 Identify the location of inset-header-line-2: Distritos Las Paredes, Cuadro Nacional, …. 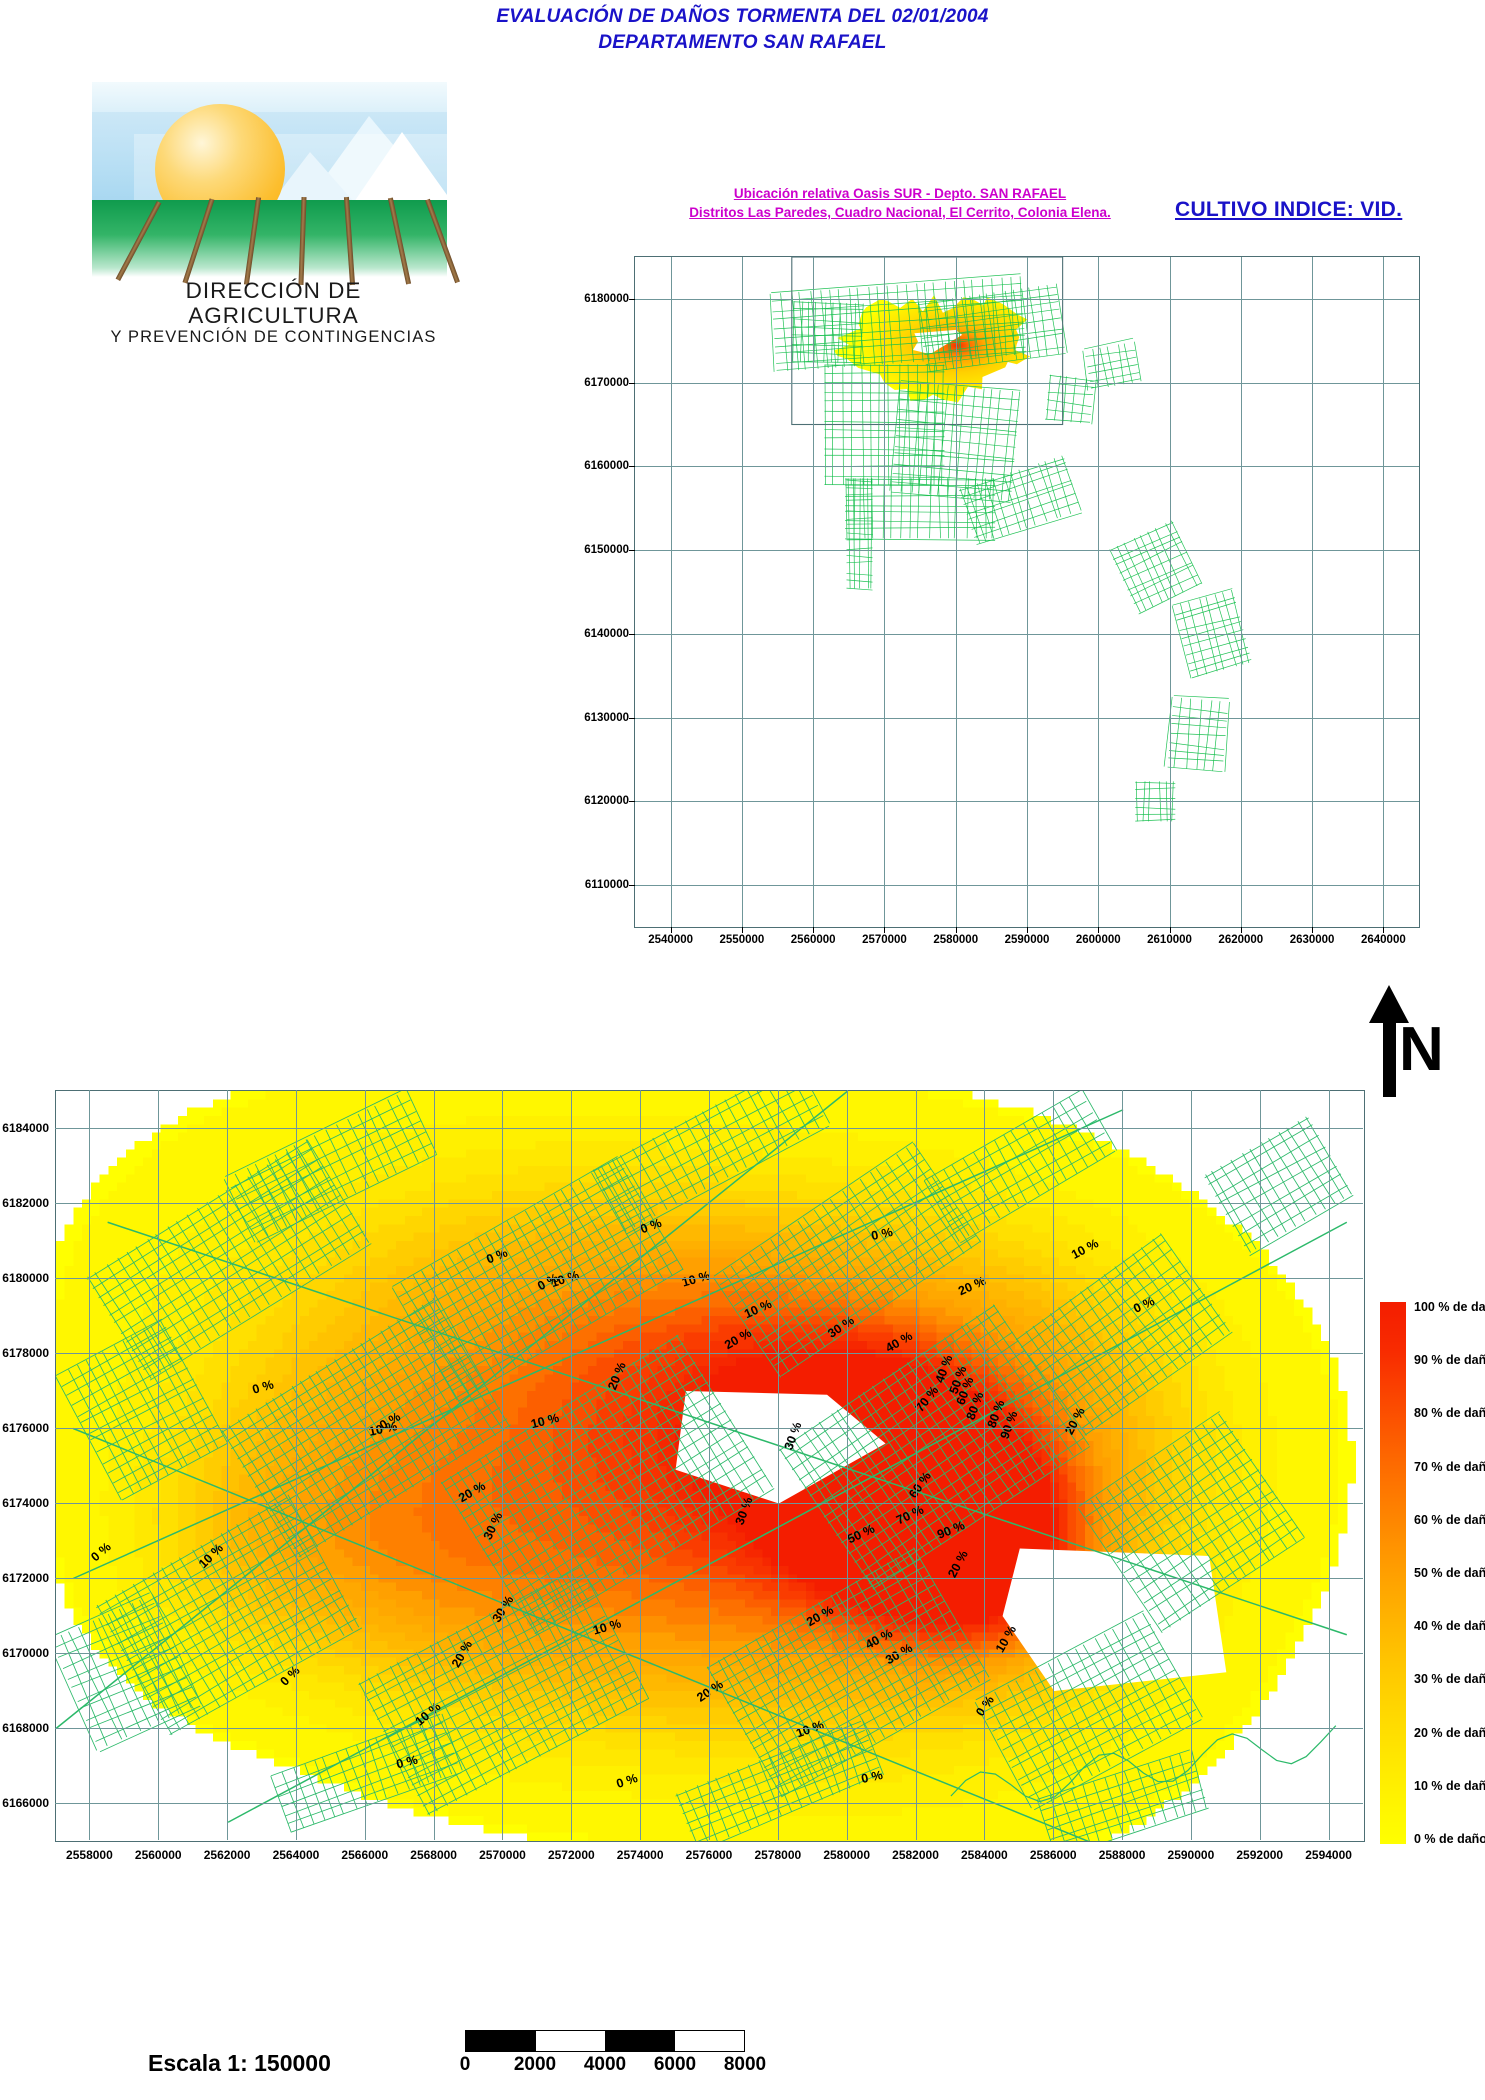
(900, 212).